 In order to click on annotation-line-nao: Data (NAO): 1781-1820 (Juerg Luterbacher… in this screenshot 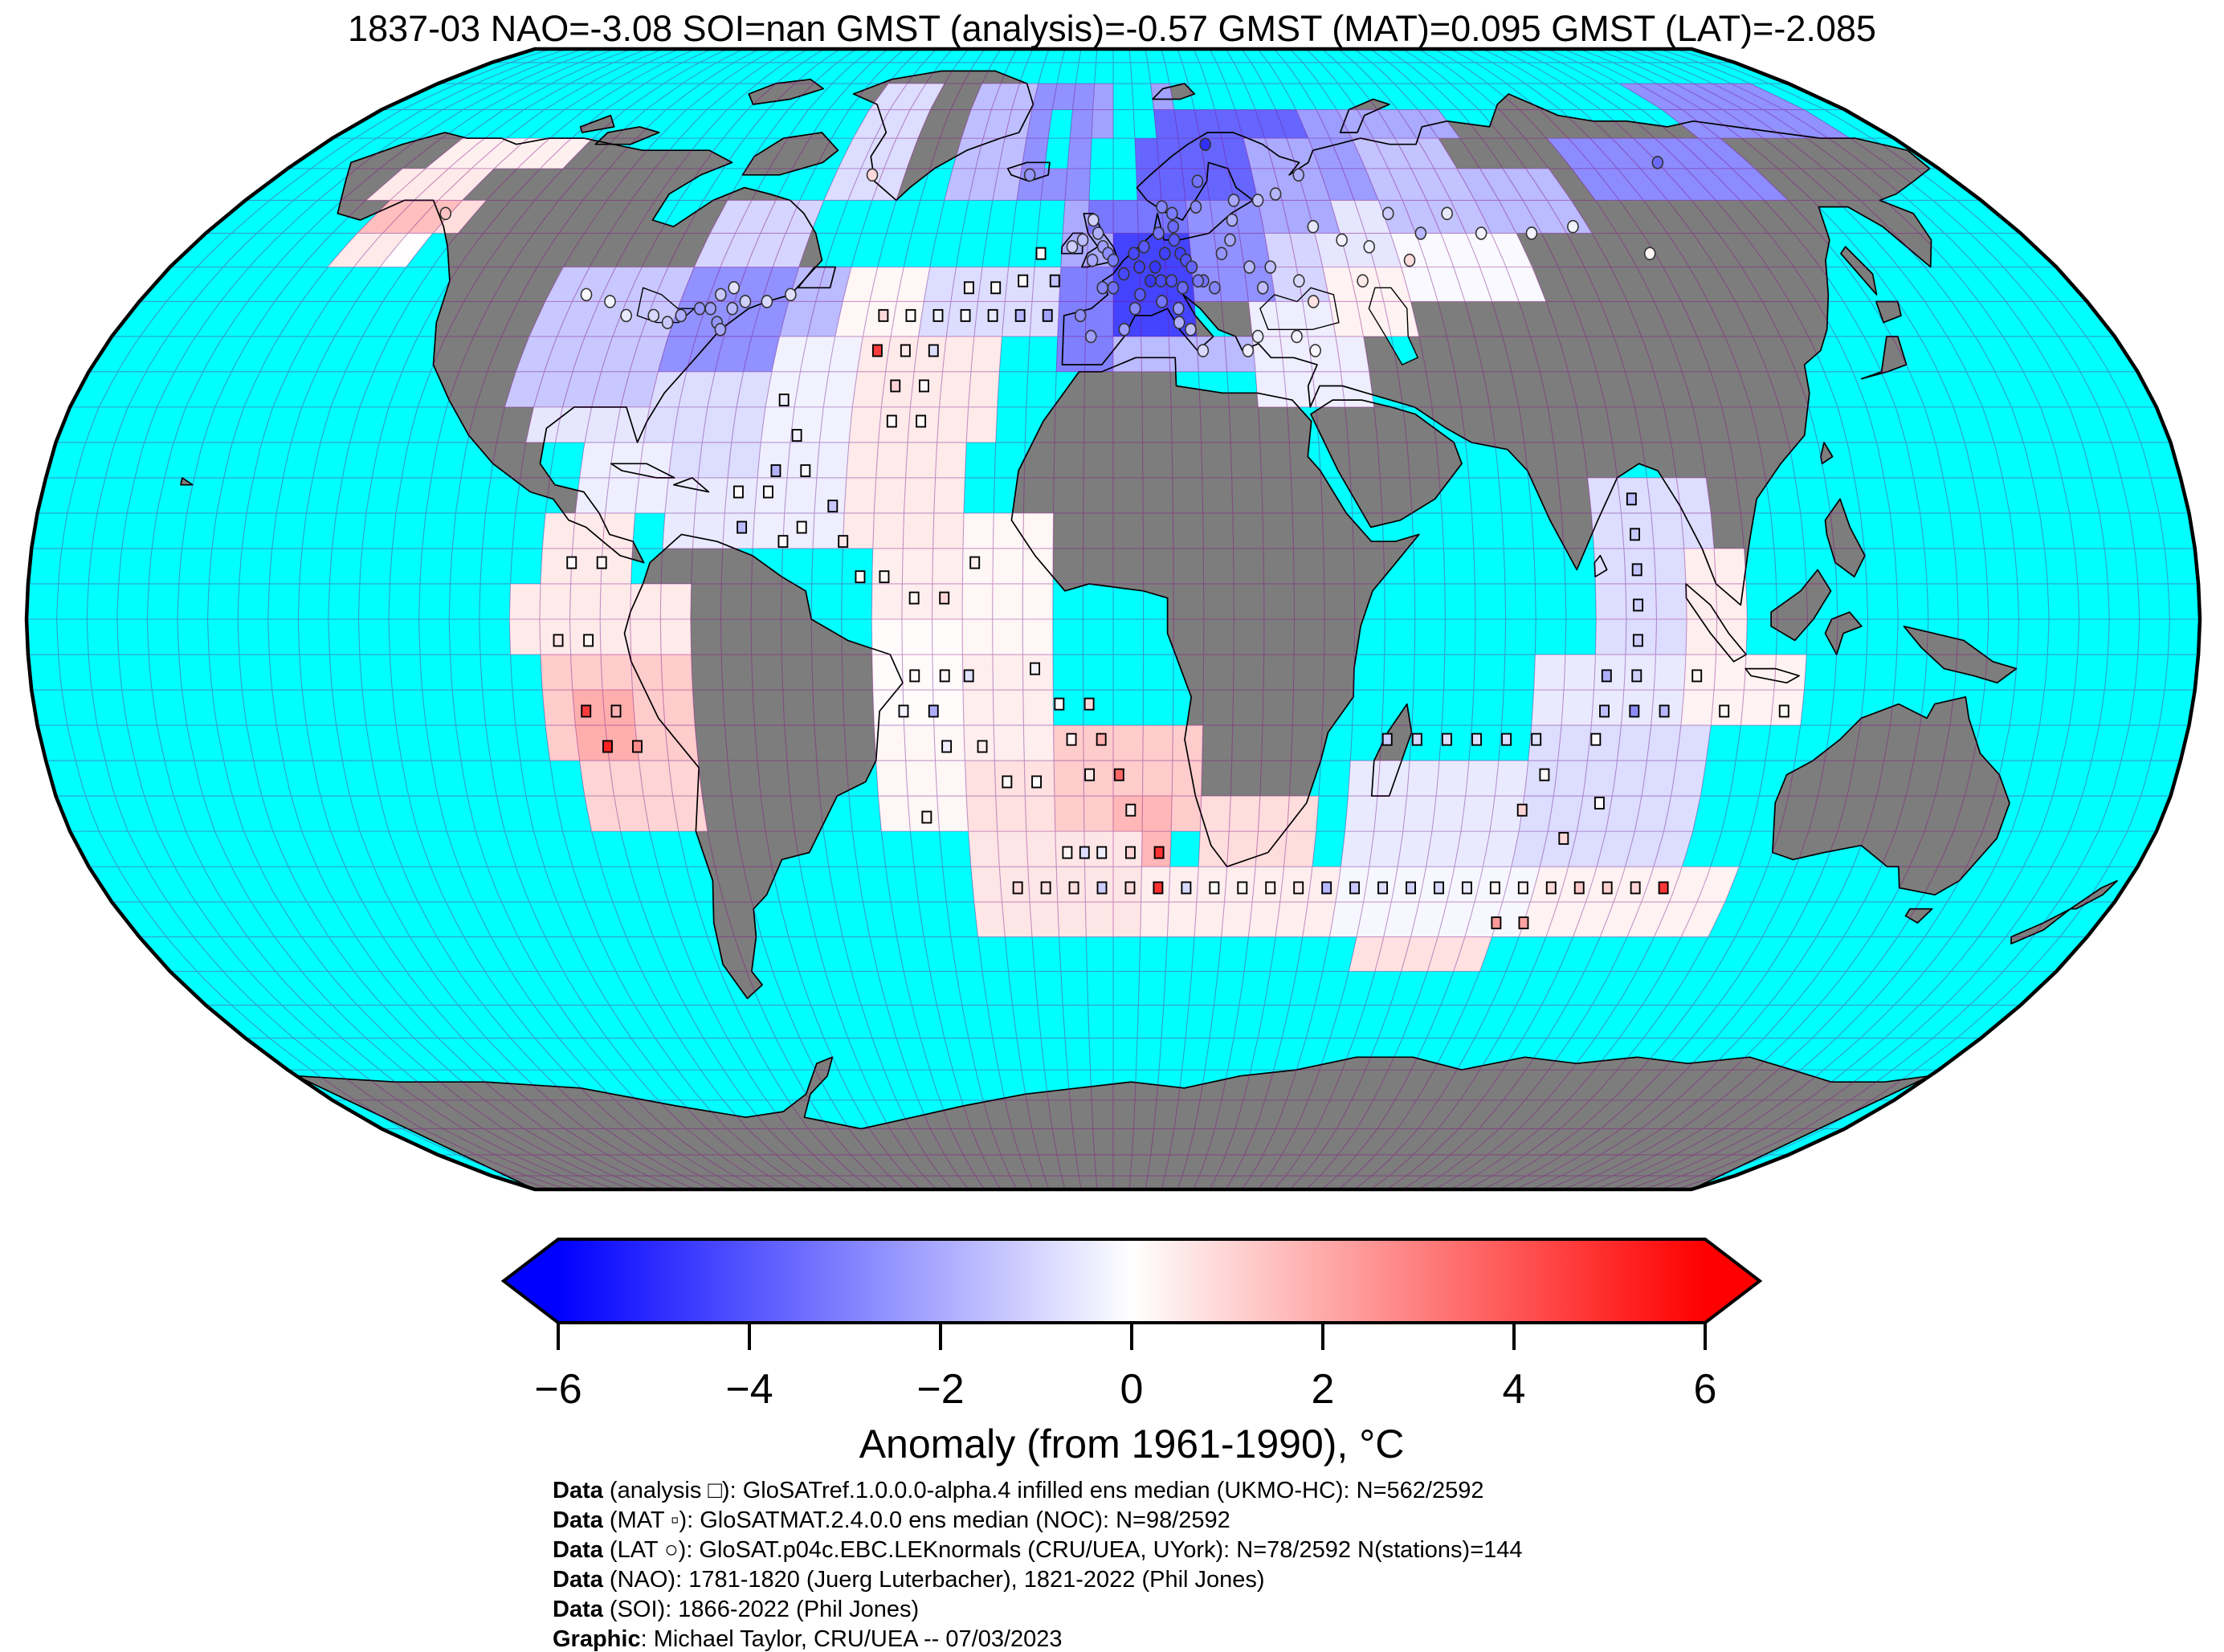, I will do `click(1038, 1580)`.